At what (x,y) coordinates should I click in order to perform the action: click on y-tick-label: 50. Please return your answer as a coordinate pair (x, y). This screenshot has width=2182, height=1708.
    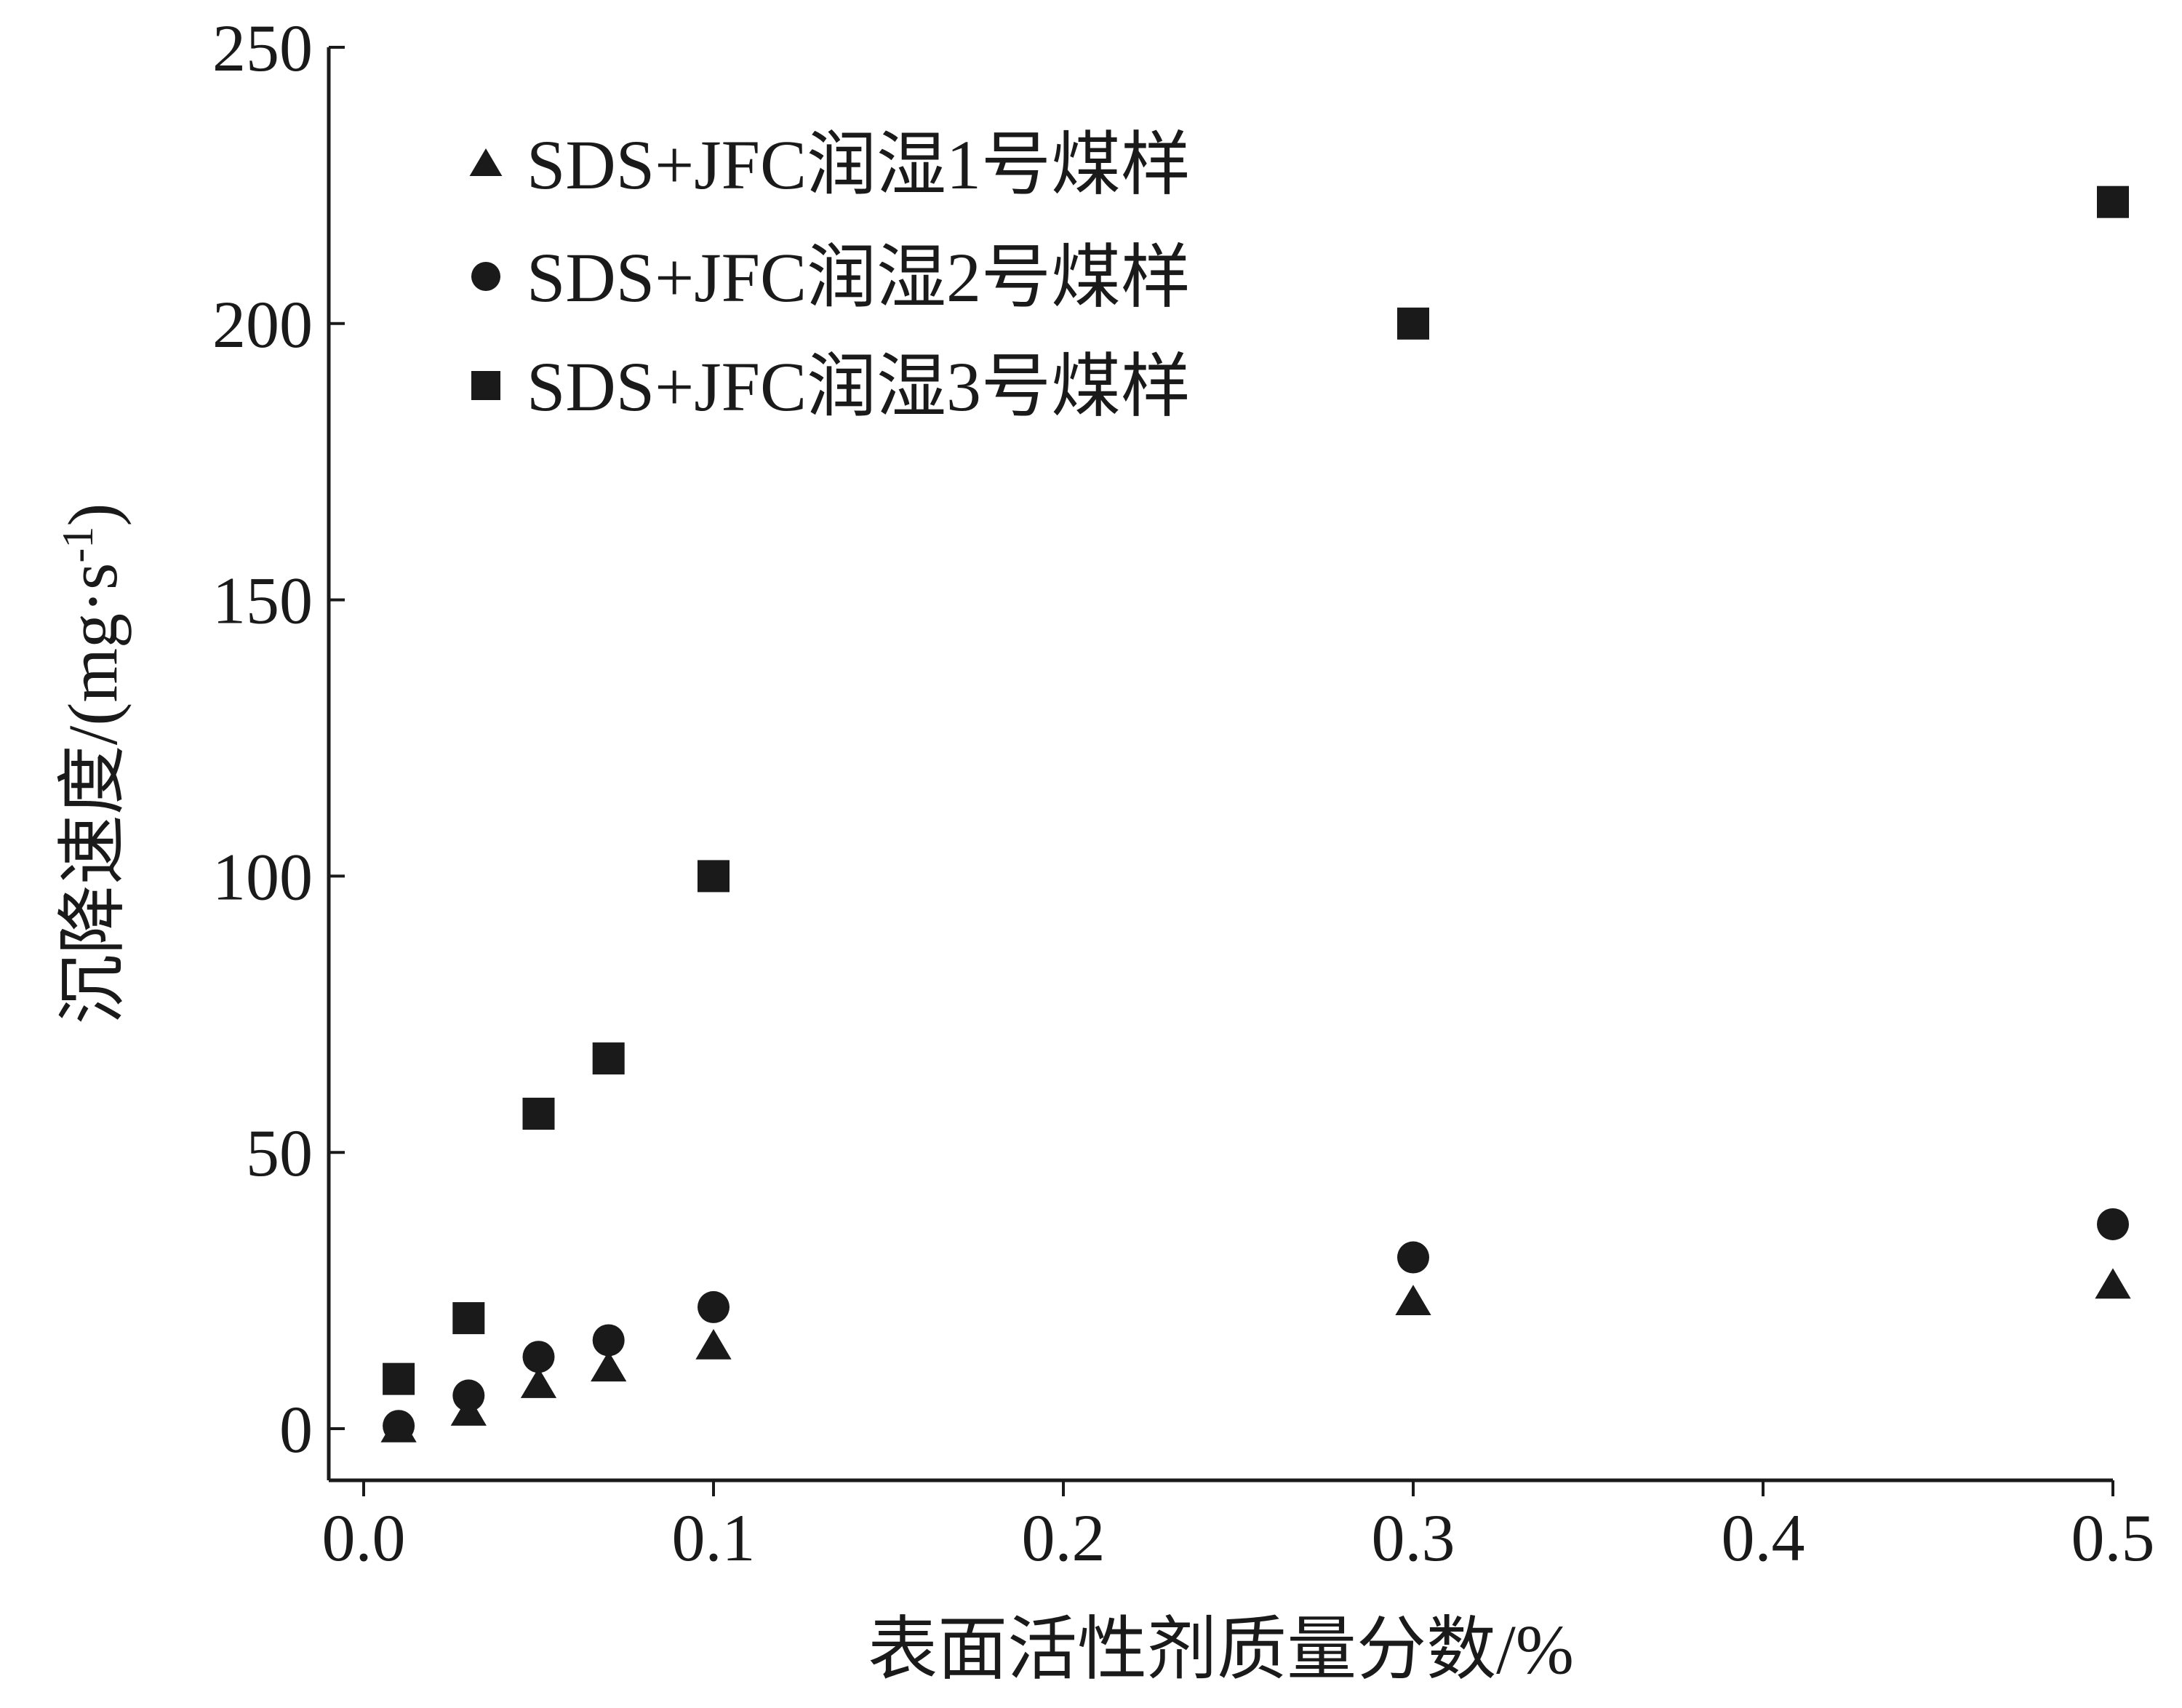
    Looking at the image, I should click on (279, 1153).